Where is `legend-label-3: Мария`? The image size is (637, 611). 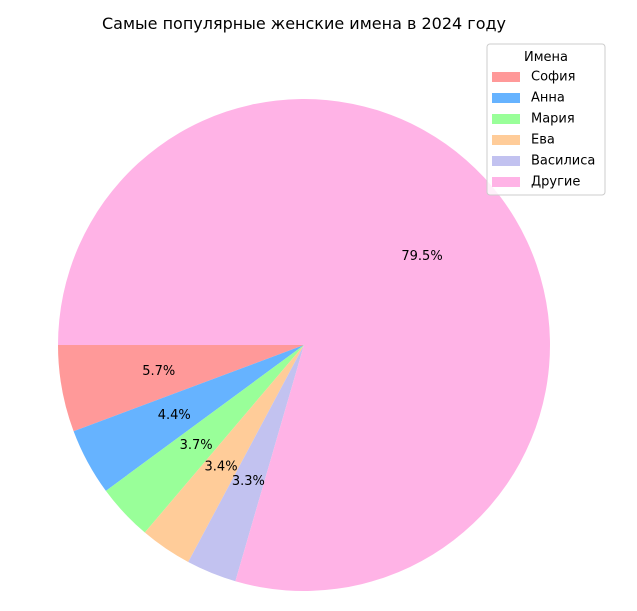 legend-label-3: Мария is located at coordinates (553, 119).